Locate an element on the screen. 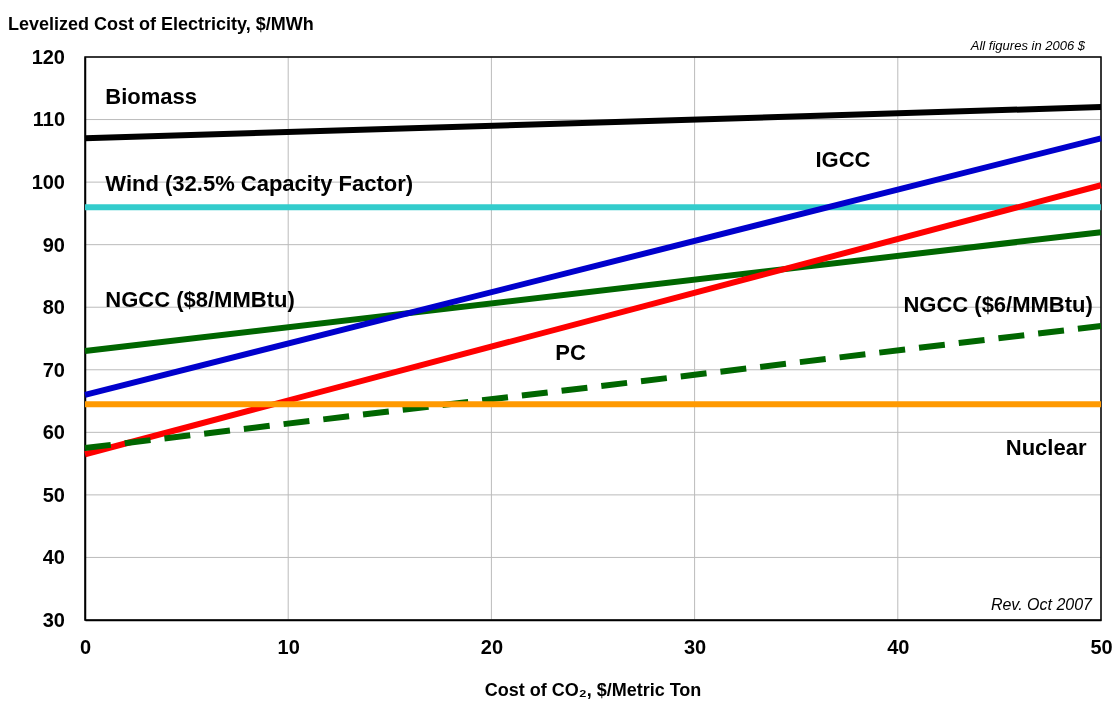  x-tick-label: 20 is located at coordinates (492, 647).